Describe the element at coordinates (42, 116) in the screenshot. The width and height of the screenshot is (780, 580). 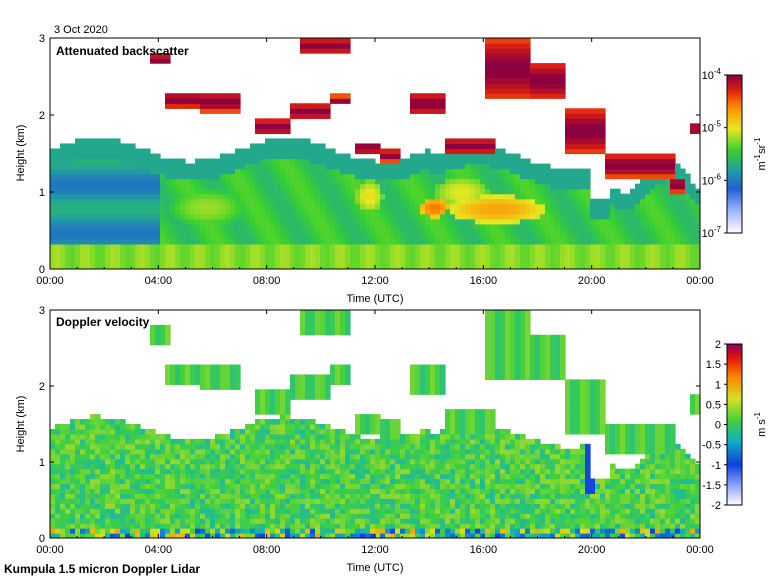
I see `y-tick-label: 2` at that location.